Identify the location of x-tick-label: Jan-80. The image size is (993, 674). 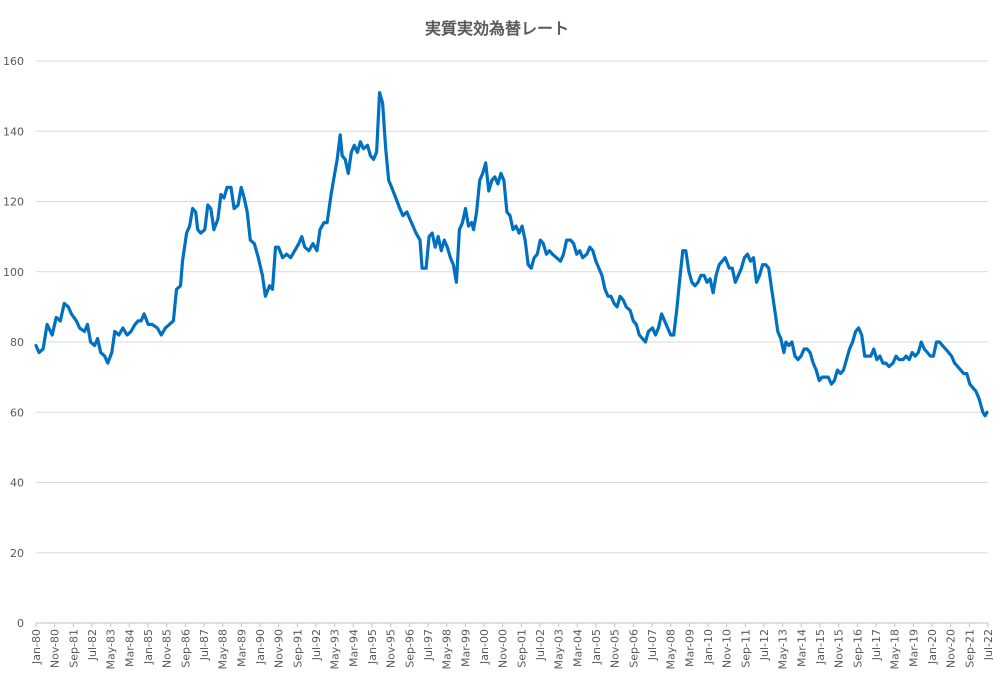
(36, 647).